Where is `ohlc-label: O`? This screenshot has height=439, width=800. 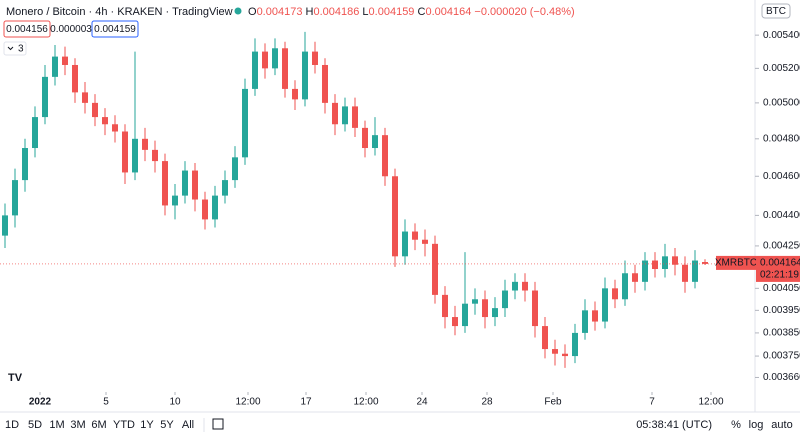 ohlc-label: O is located at coordinates (252, 12).